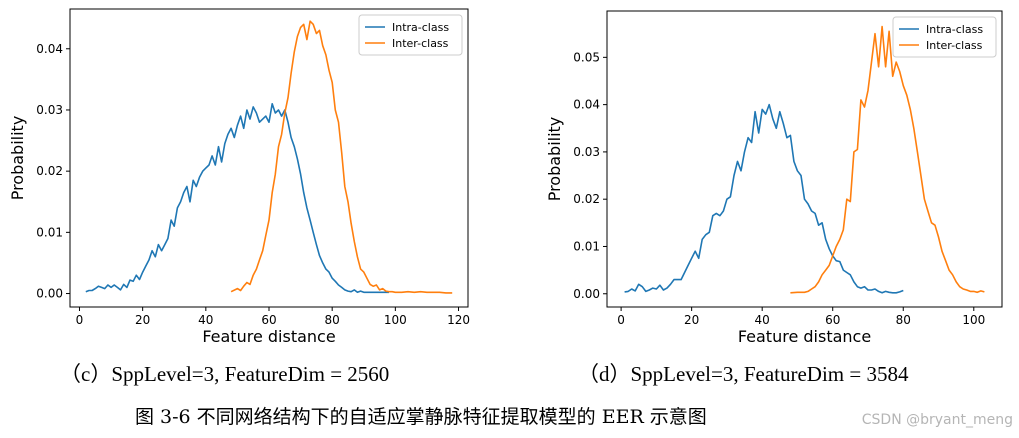 The height and width of the screenshot is (438, 1019). Describe the element at coordinates (421, 417) in the screenshot. I see `figure-caption: 图 3-6 不同网络结构下的自适应掌静脉特征提取模型的 EER 示意图` at that location.